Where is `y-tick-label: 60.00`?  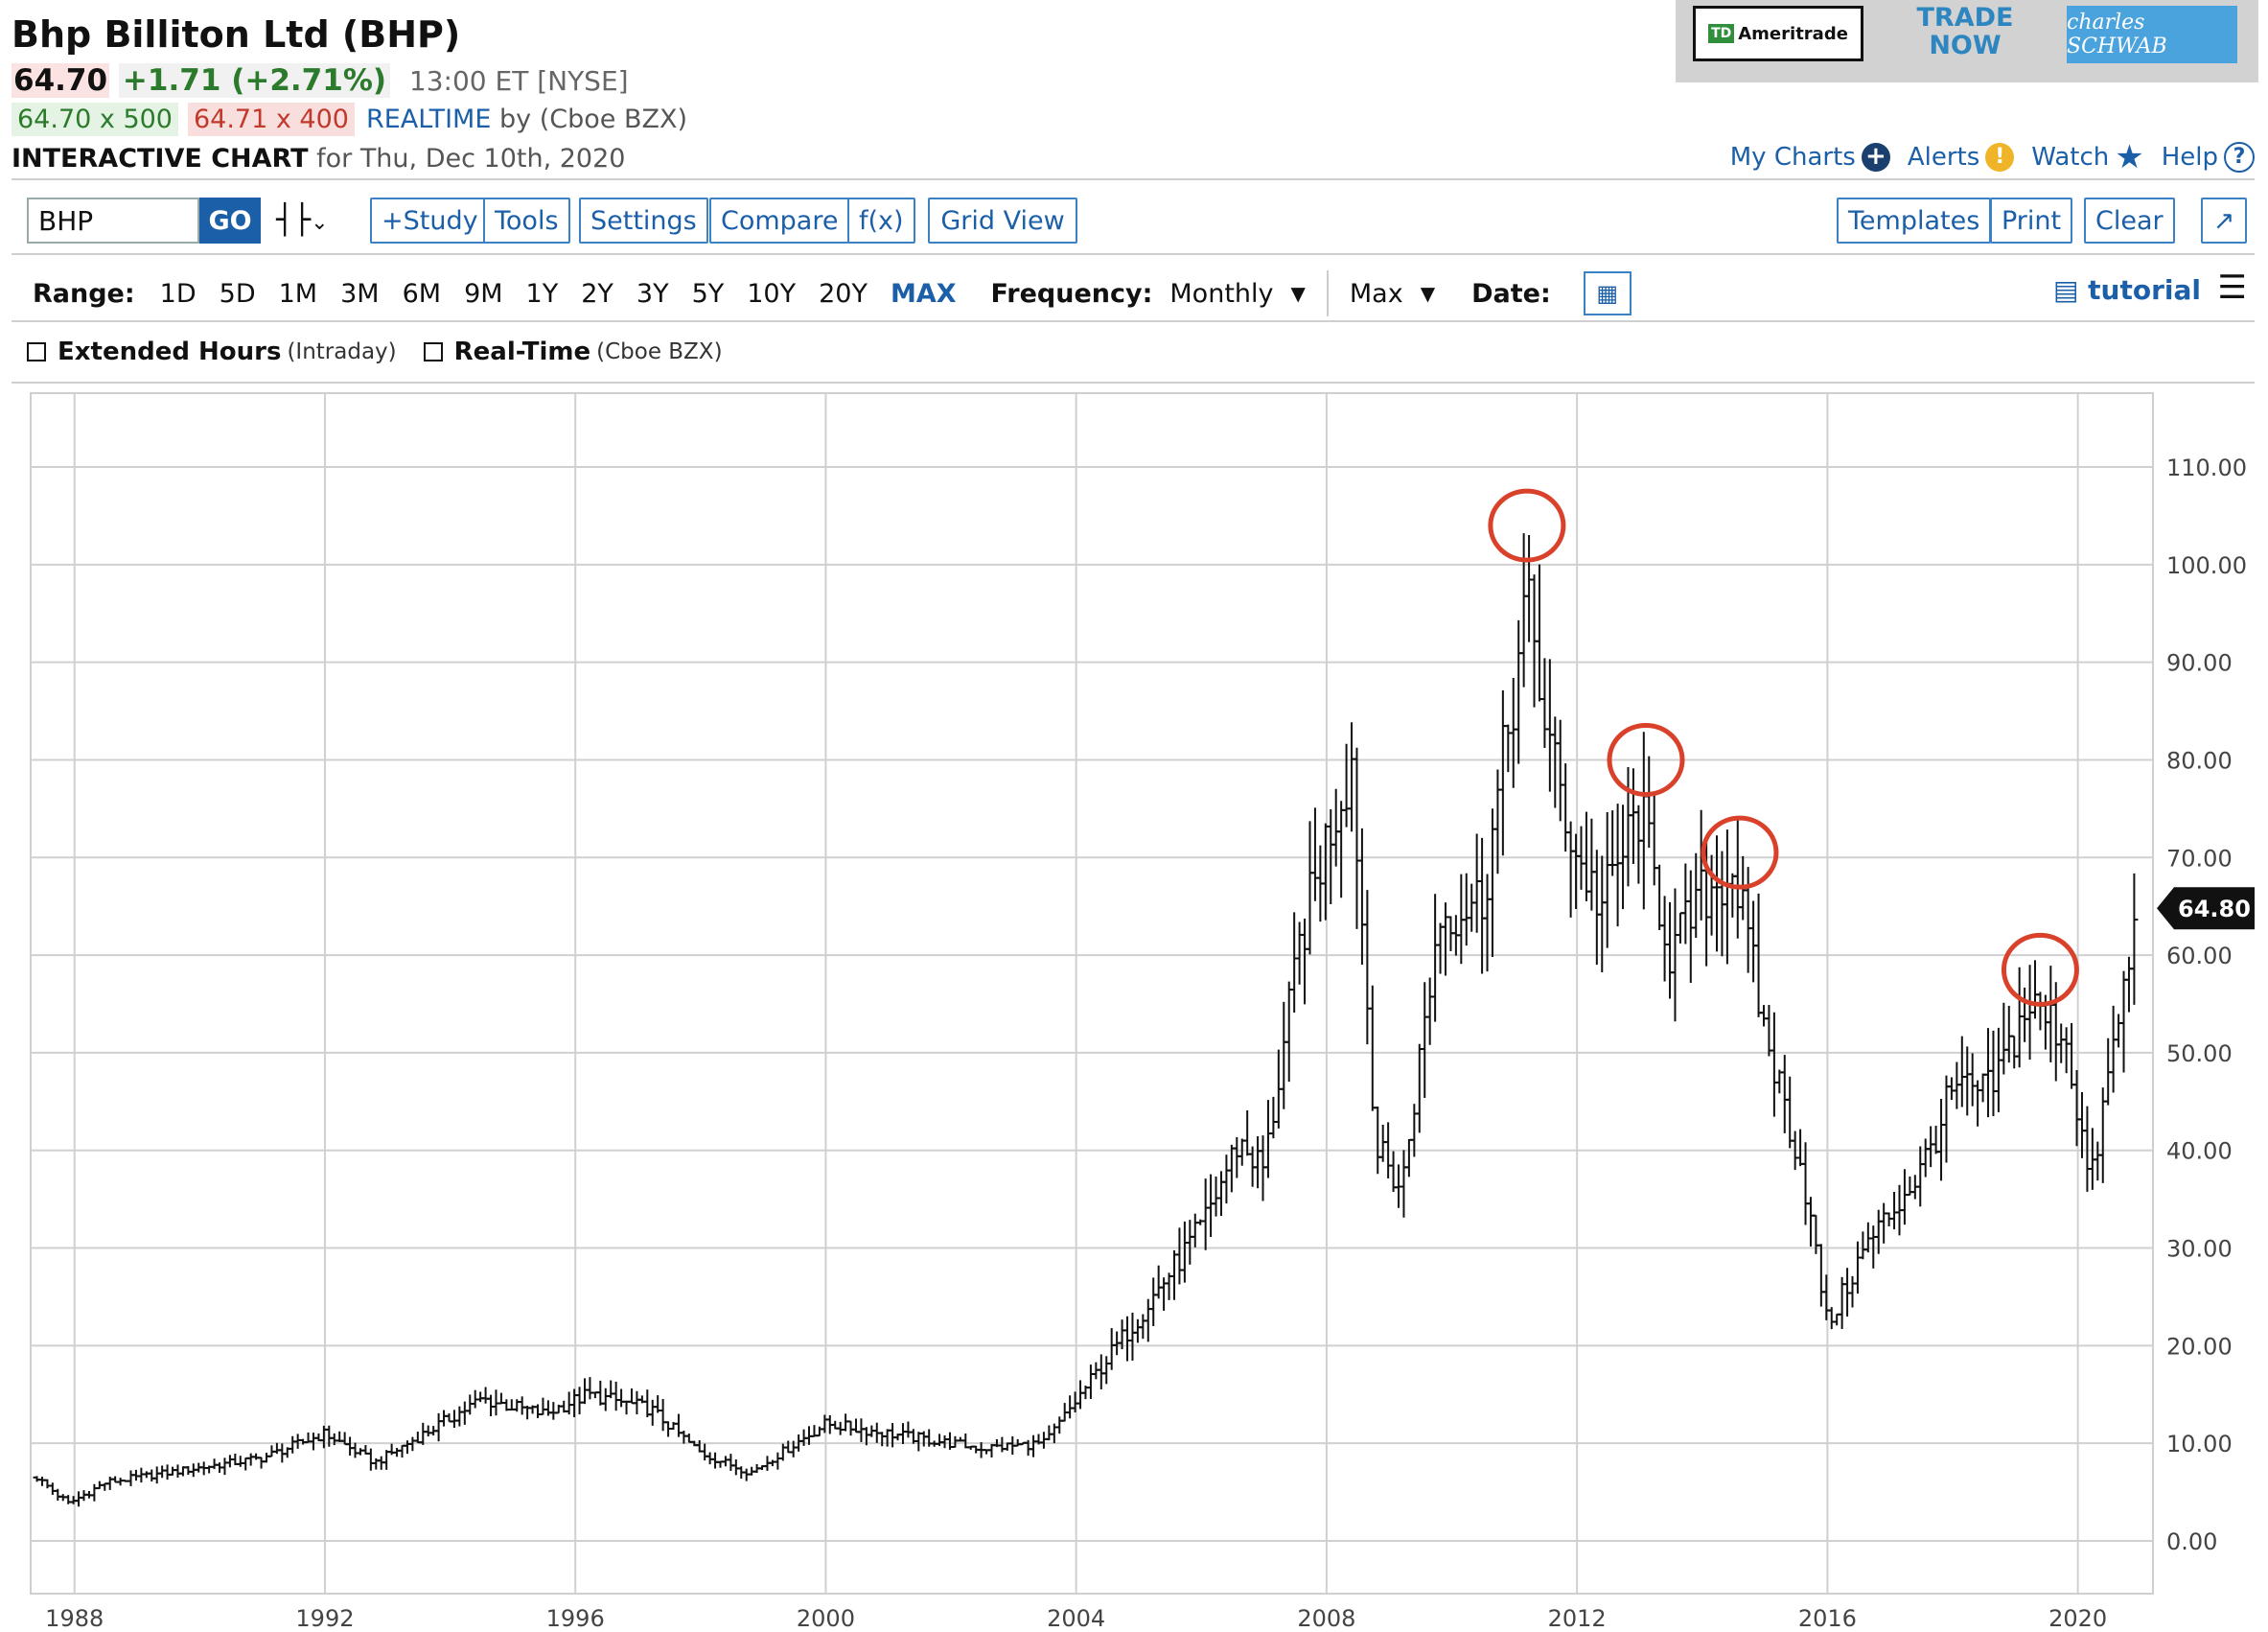 y-tick-label: 60.00 is located at coordinates (2199, 956).